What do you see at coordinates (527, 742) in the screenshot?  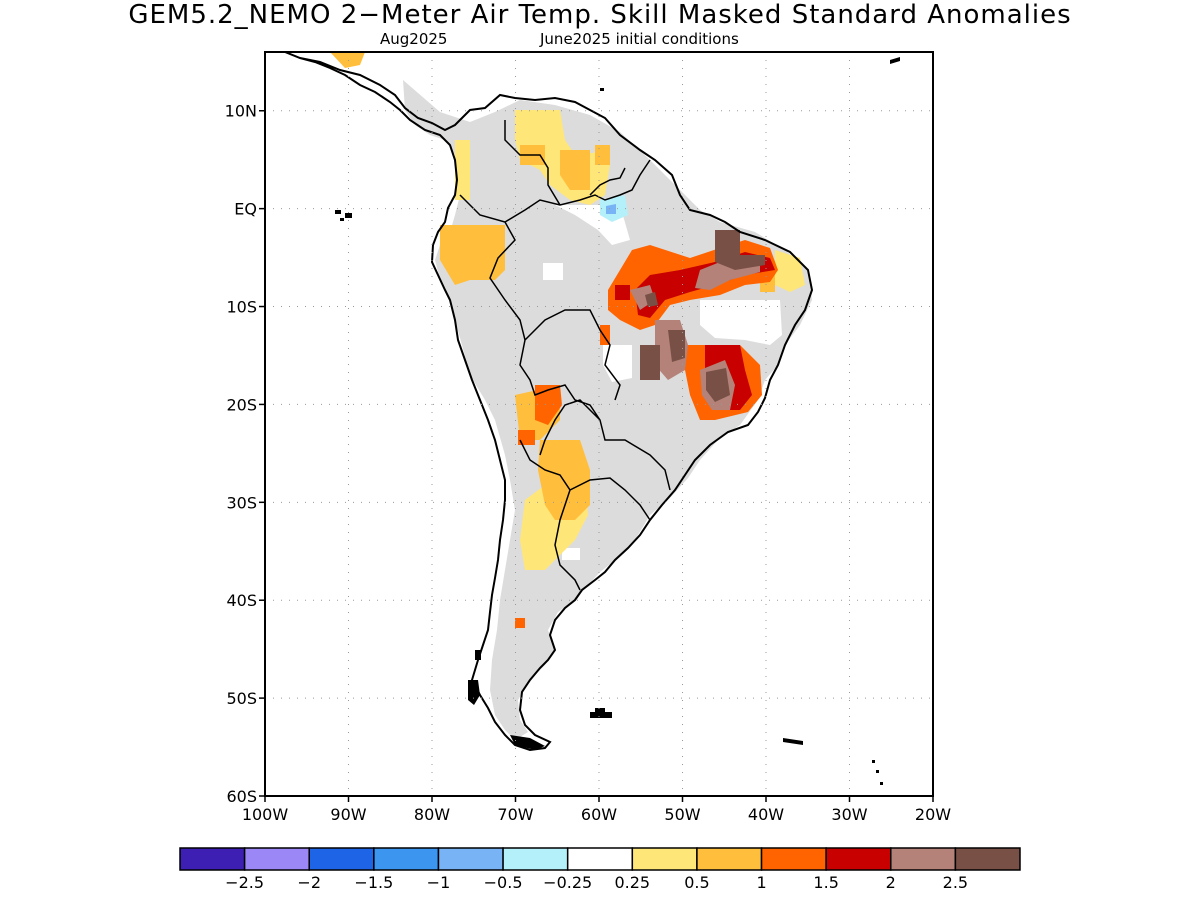 I see `tierra-del-fuego` at bounding box center [527, 742].